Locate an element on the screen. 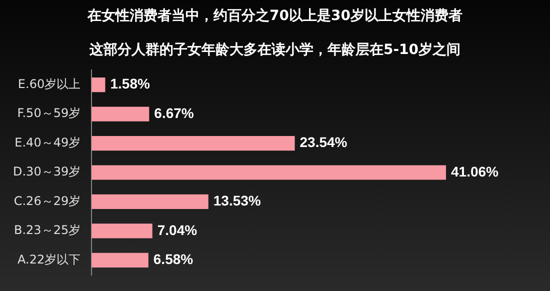 This screenshot has width=550, height=291. data-label: 6.58% is located at coordinates (173, 259).